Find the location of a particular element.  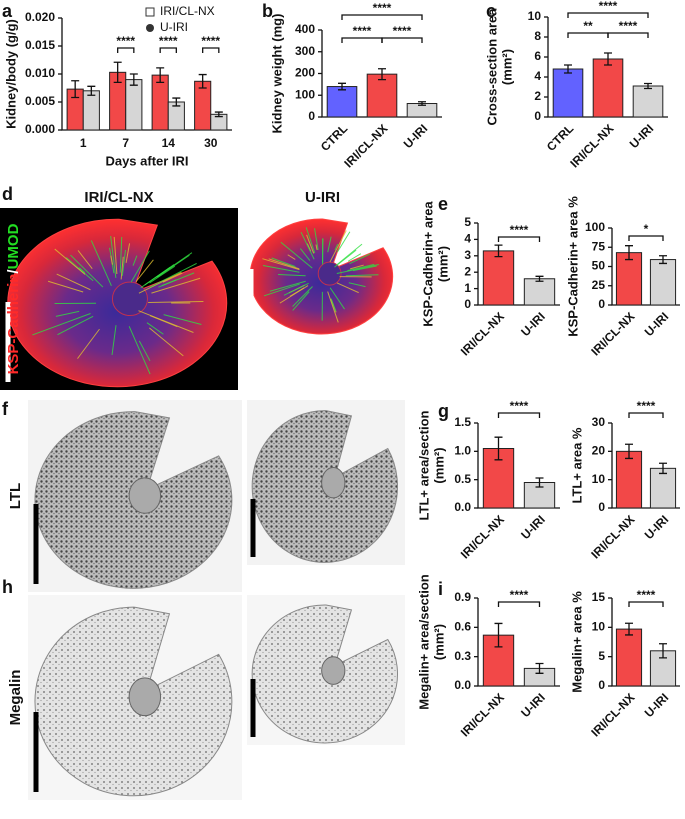

y-tick-label: 0.020 is located at coordinates (40, 17).